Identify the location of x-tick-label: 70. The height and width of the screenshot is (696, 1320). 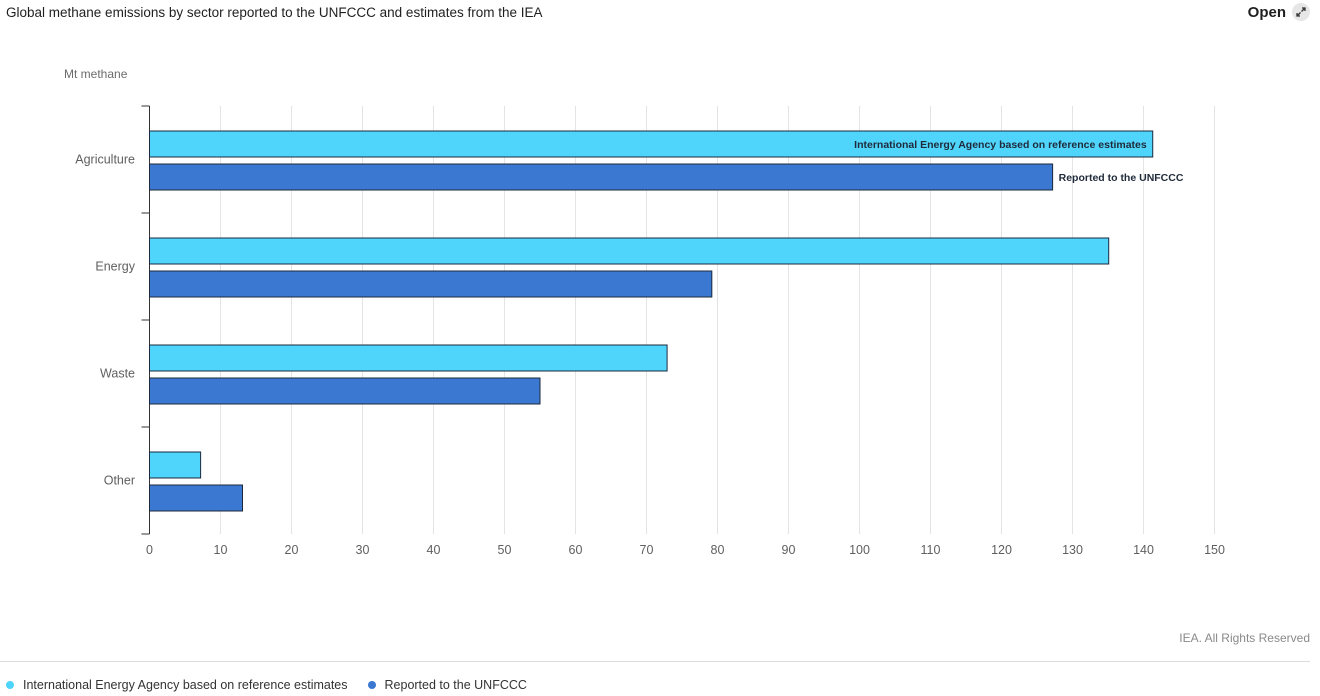
(647, 550).